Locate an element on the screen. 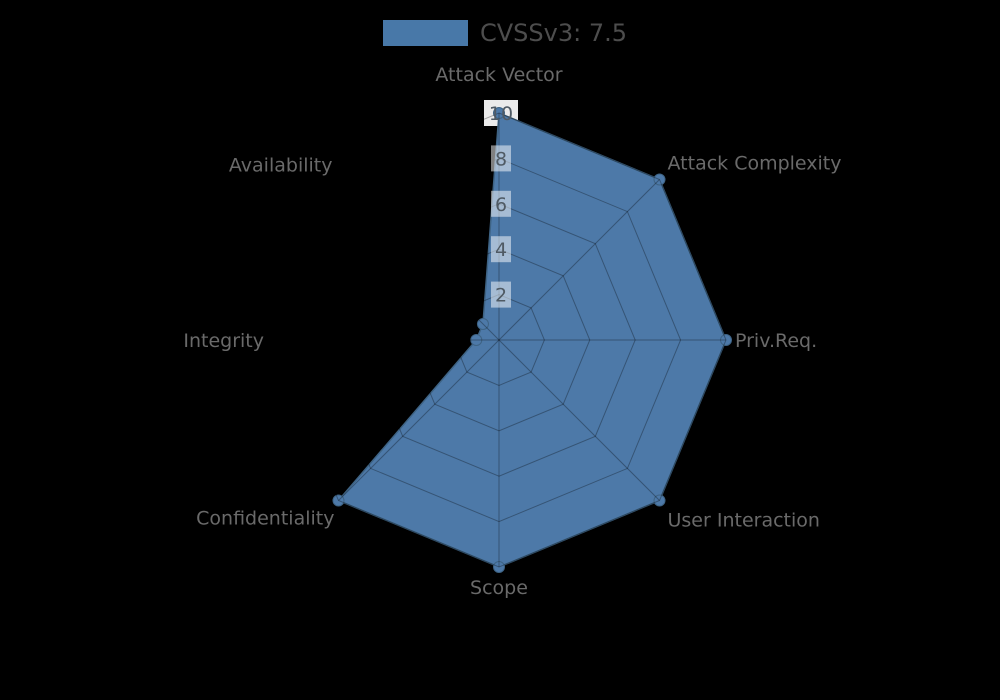 The height and width of the screenshot is (700, 1000). r-tick-label: 8 is located at coordinates (501, 159).